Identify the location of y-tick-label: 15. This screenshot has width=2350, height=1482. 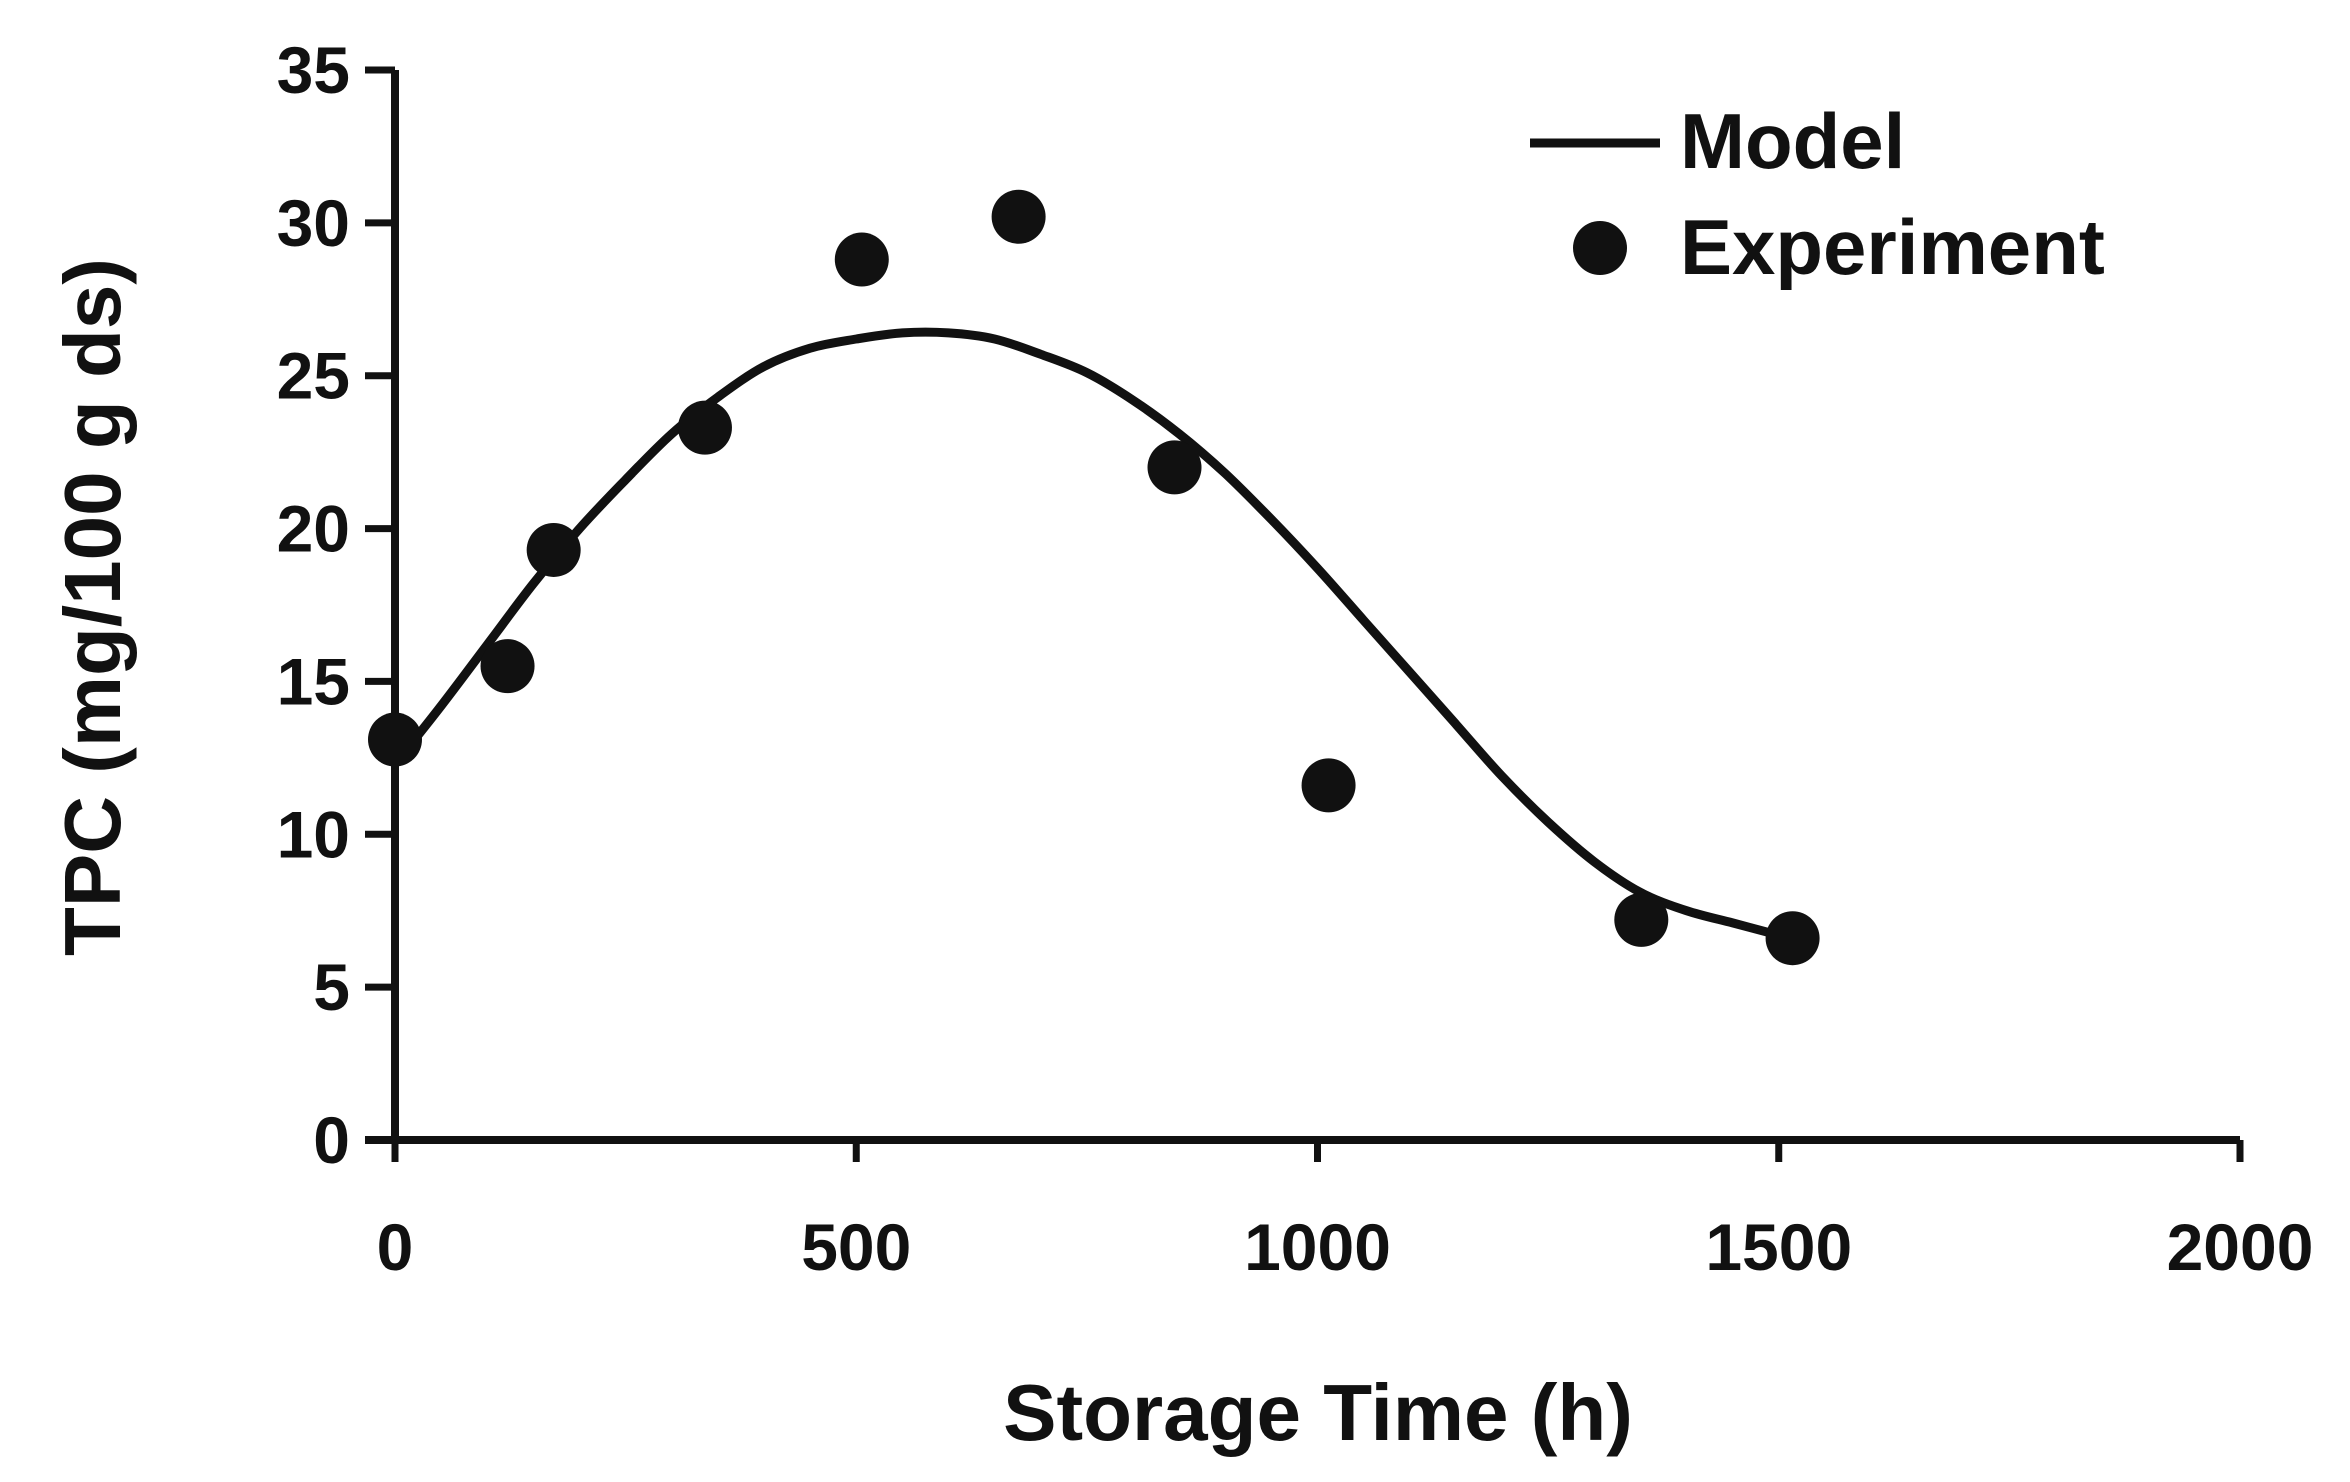
(313, 681).